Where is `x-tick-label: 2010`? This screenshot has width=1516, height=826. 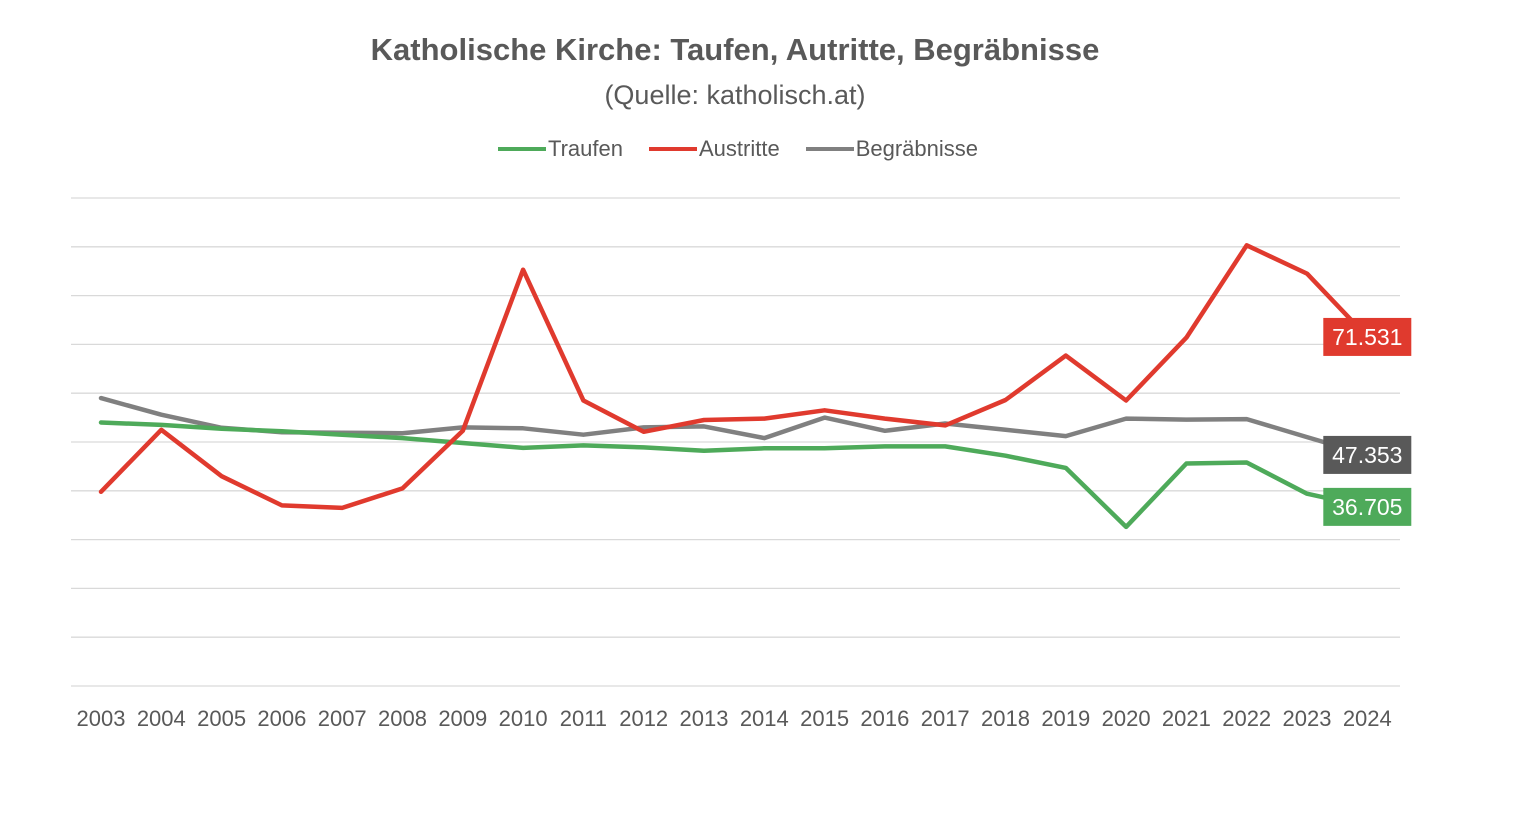 x-tick-label: 2010 is located at coordinates (523, 718).